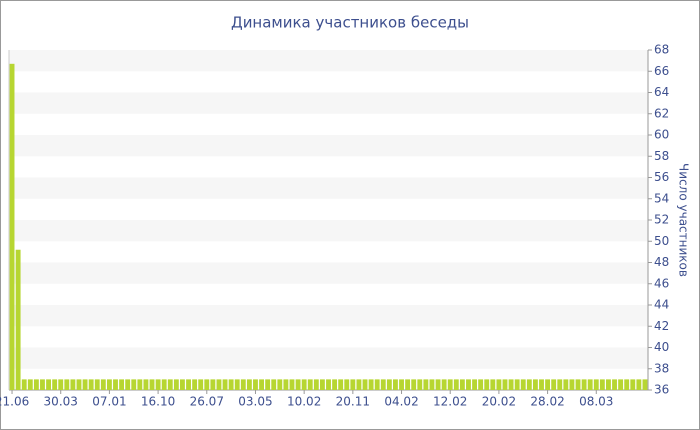 The image size is (700, 430). What do you see at coordinates (661, 113) in the screenshot?
I see `y-tick-label: 62` at bounding box center [661, 113].